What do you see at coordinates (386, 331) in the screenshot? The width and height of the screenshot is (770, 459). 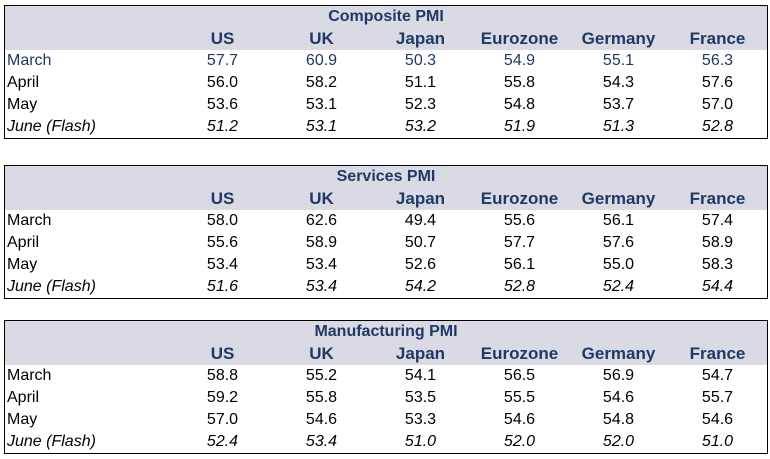 I see `table-title: Manufacturing PMI` at bounding box center [386, 331].